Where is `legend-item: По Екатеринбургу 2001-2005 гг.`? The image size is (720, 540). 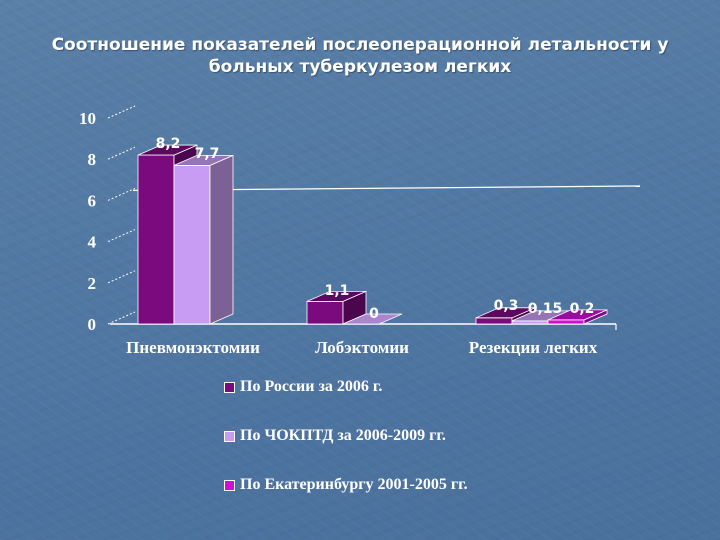 legend-item: По Екатеринбургу 2001-2005 гг. is located at coordinates (346, 485).